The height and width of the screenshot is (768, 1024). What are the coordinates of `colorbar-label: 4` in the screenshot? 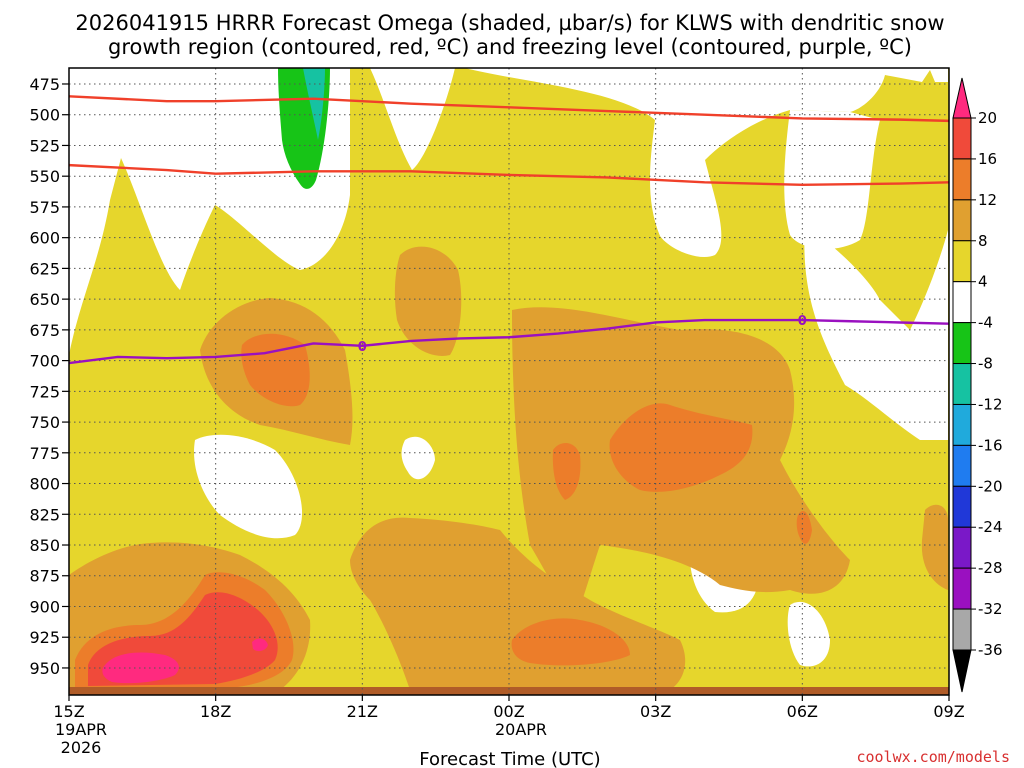 It's located at (983, 282).